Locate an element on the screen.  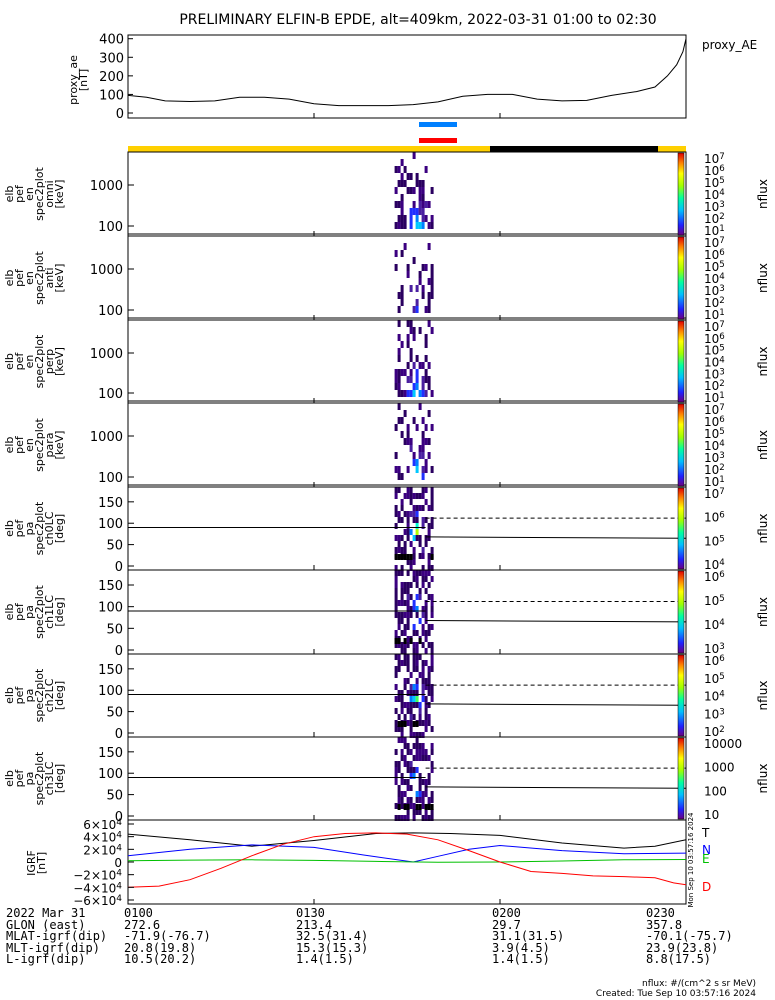
footer-value: 357.8 is located at coordinates (664, 924).